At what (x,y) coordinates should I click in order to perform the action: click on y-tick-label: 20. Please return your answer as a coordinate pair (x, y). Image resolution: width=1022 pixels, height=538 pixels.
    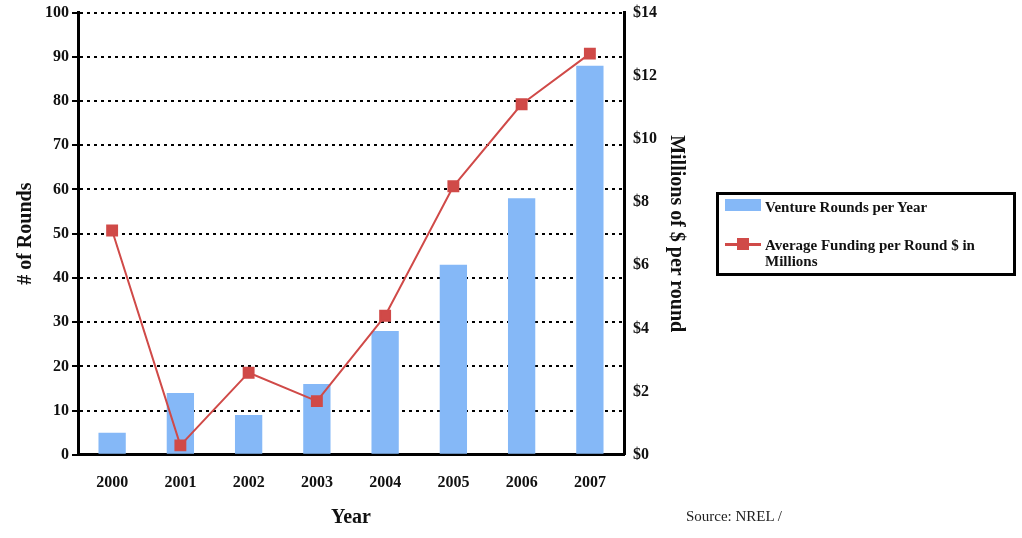
    Looking at the image, I should click on (61, 365).